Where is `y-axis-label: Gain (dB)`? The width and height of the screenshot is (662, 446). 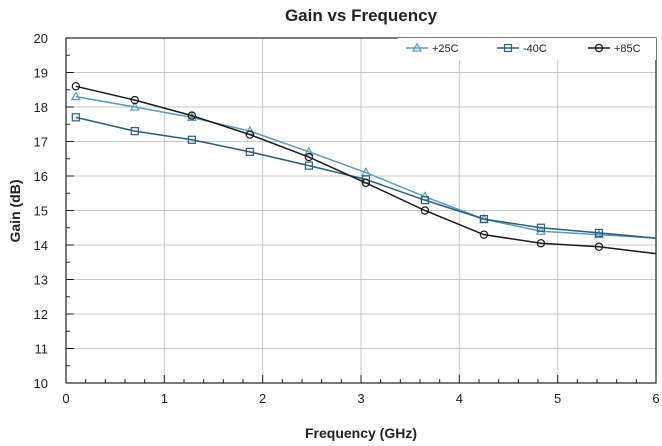 y-axis-label: Gain (dB) is located at coordinates (15, 211).